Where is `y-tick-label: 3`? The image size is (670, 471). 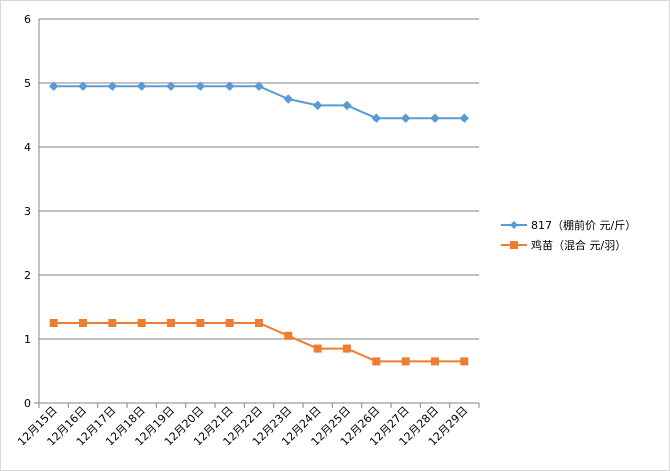 y-tick-label: 3 is located at coordinates (27, 211).